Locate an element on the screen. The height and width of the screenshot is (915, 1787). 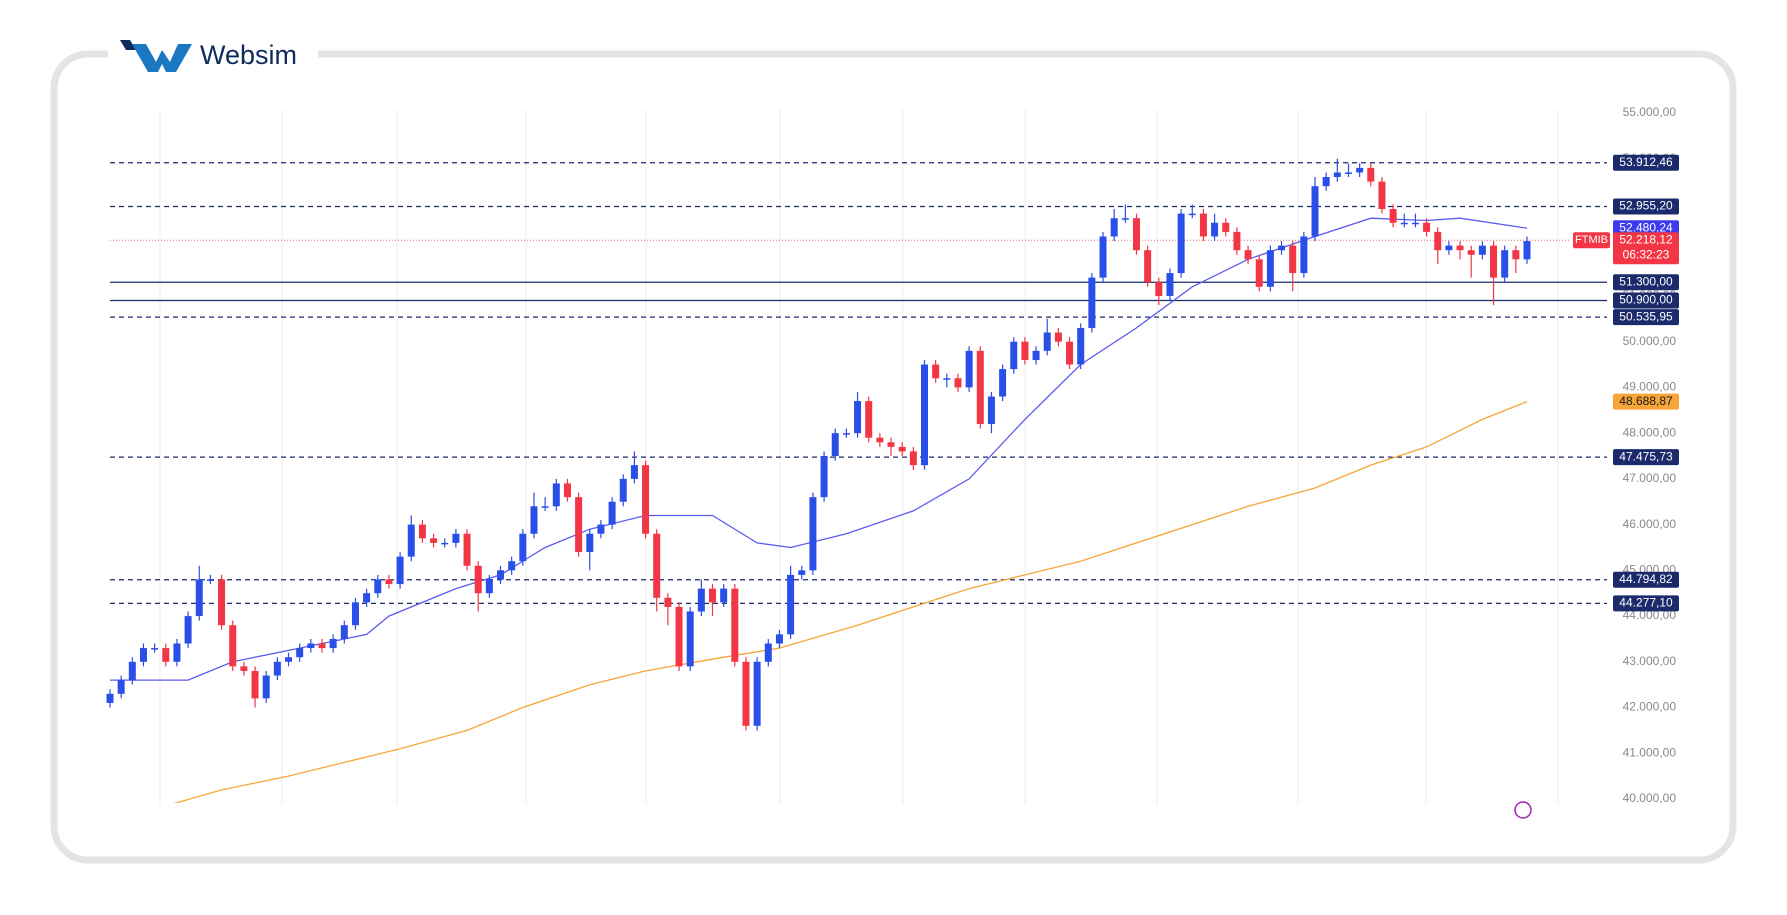
ma-label: 48.688,87 is located at coordinates (1646, 401).